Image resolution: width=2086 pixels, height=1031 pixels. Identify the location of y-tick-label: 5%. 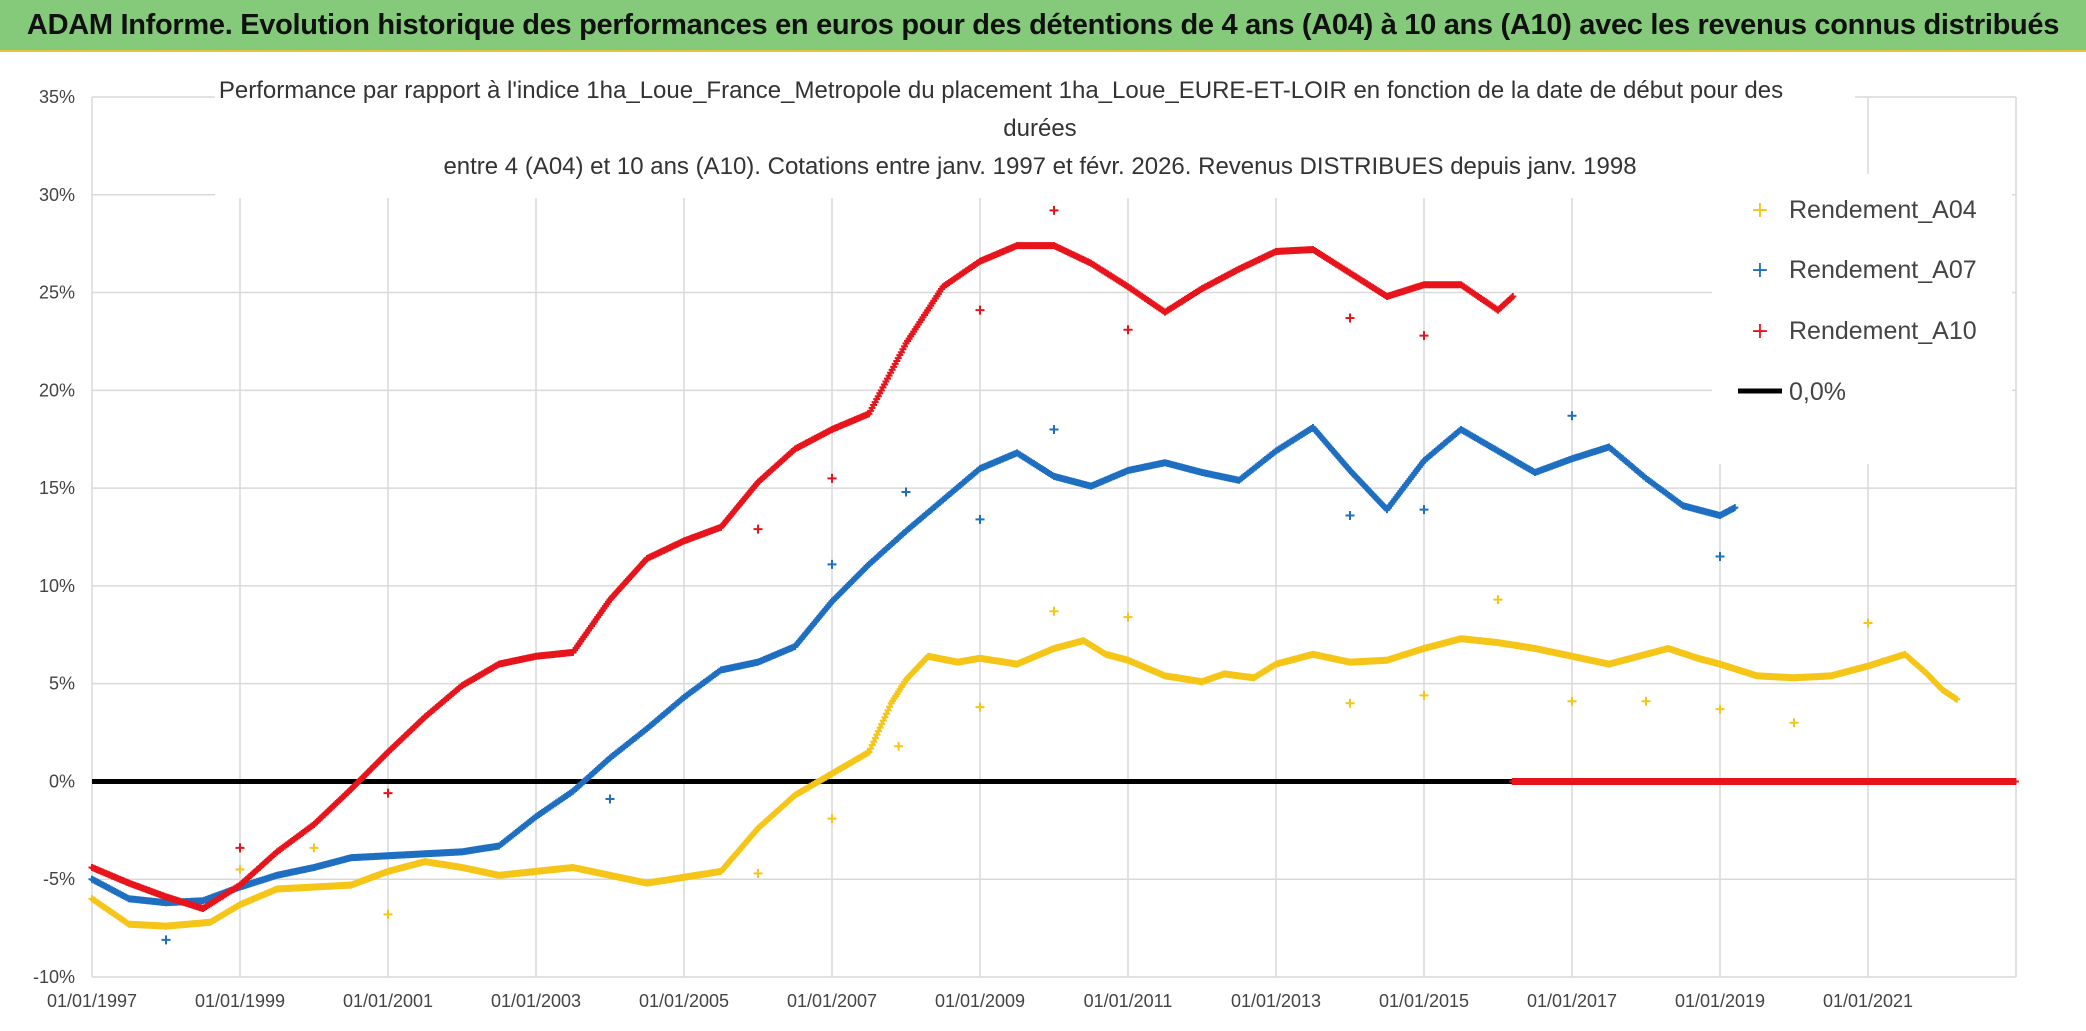
(62, 684).